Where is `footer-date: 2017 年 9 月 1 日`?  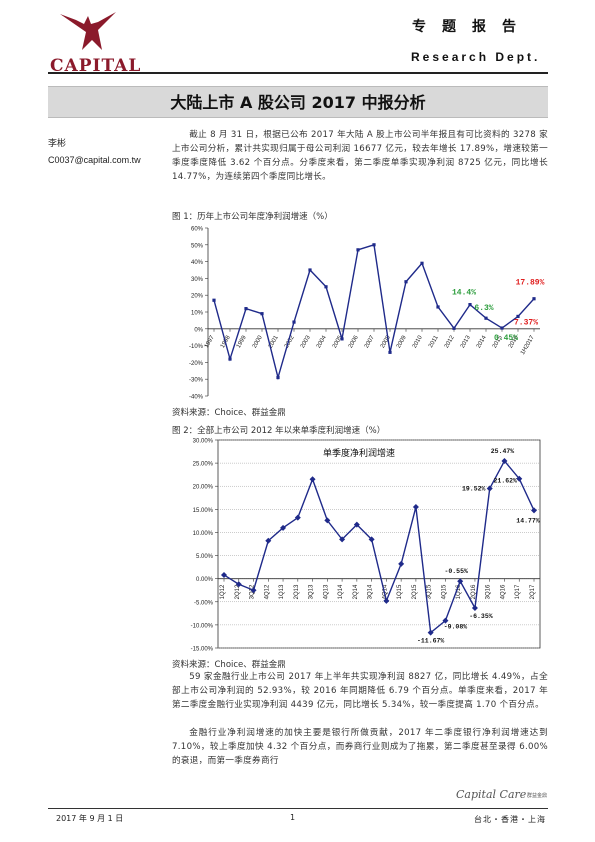
footer-date: 2017 年 9 月 1 日 is located at coordinates (90, 818).